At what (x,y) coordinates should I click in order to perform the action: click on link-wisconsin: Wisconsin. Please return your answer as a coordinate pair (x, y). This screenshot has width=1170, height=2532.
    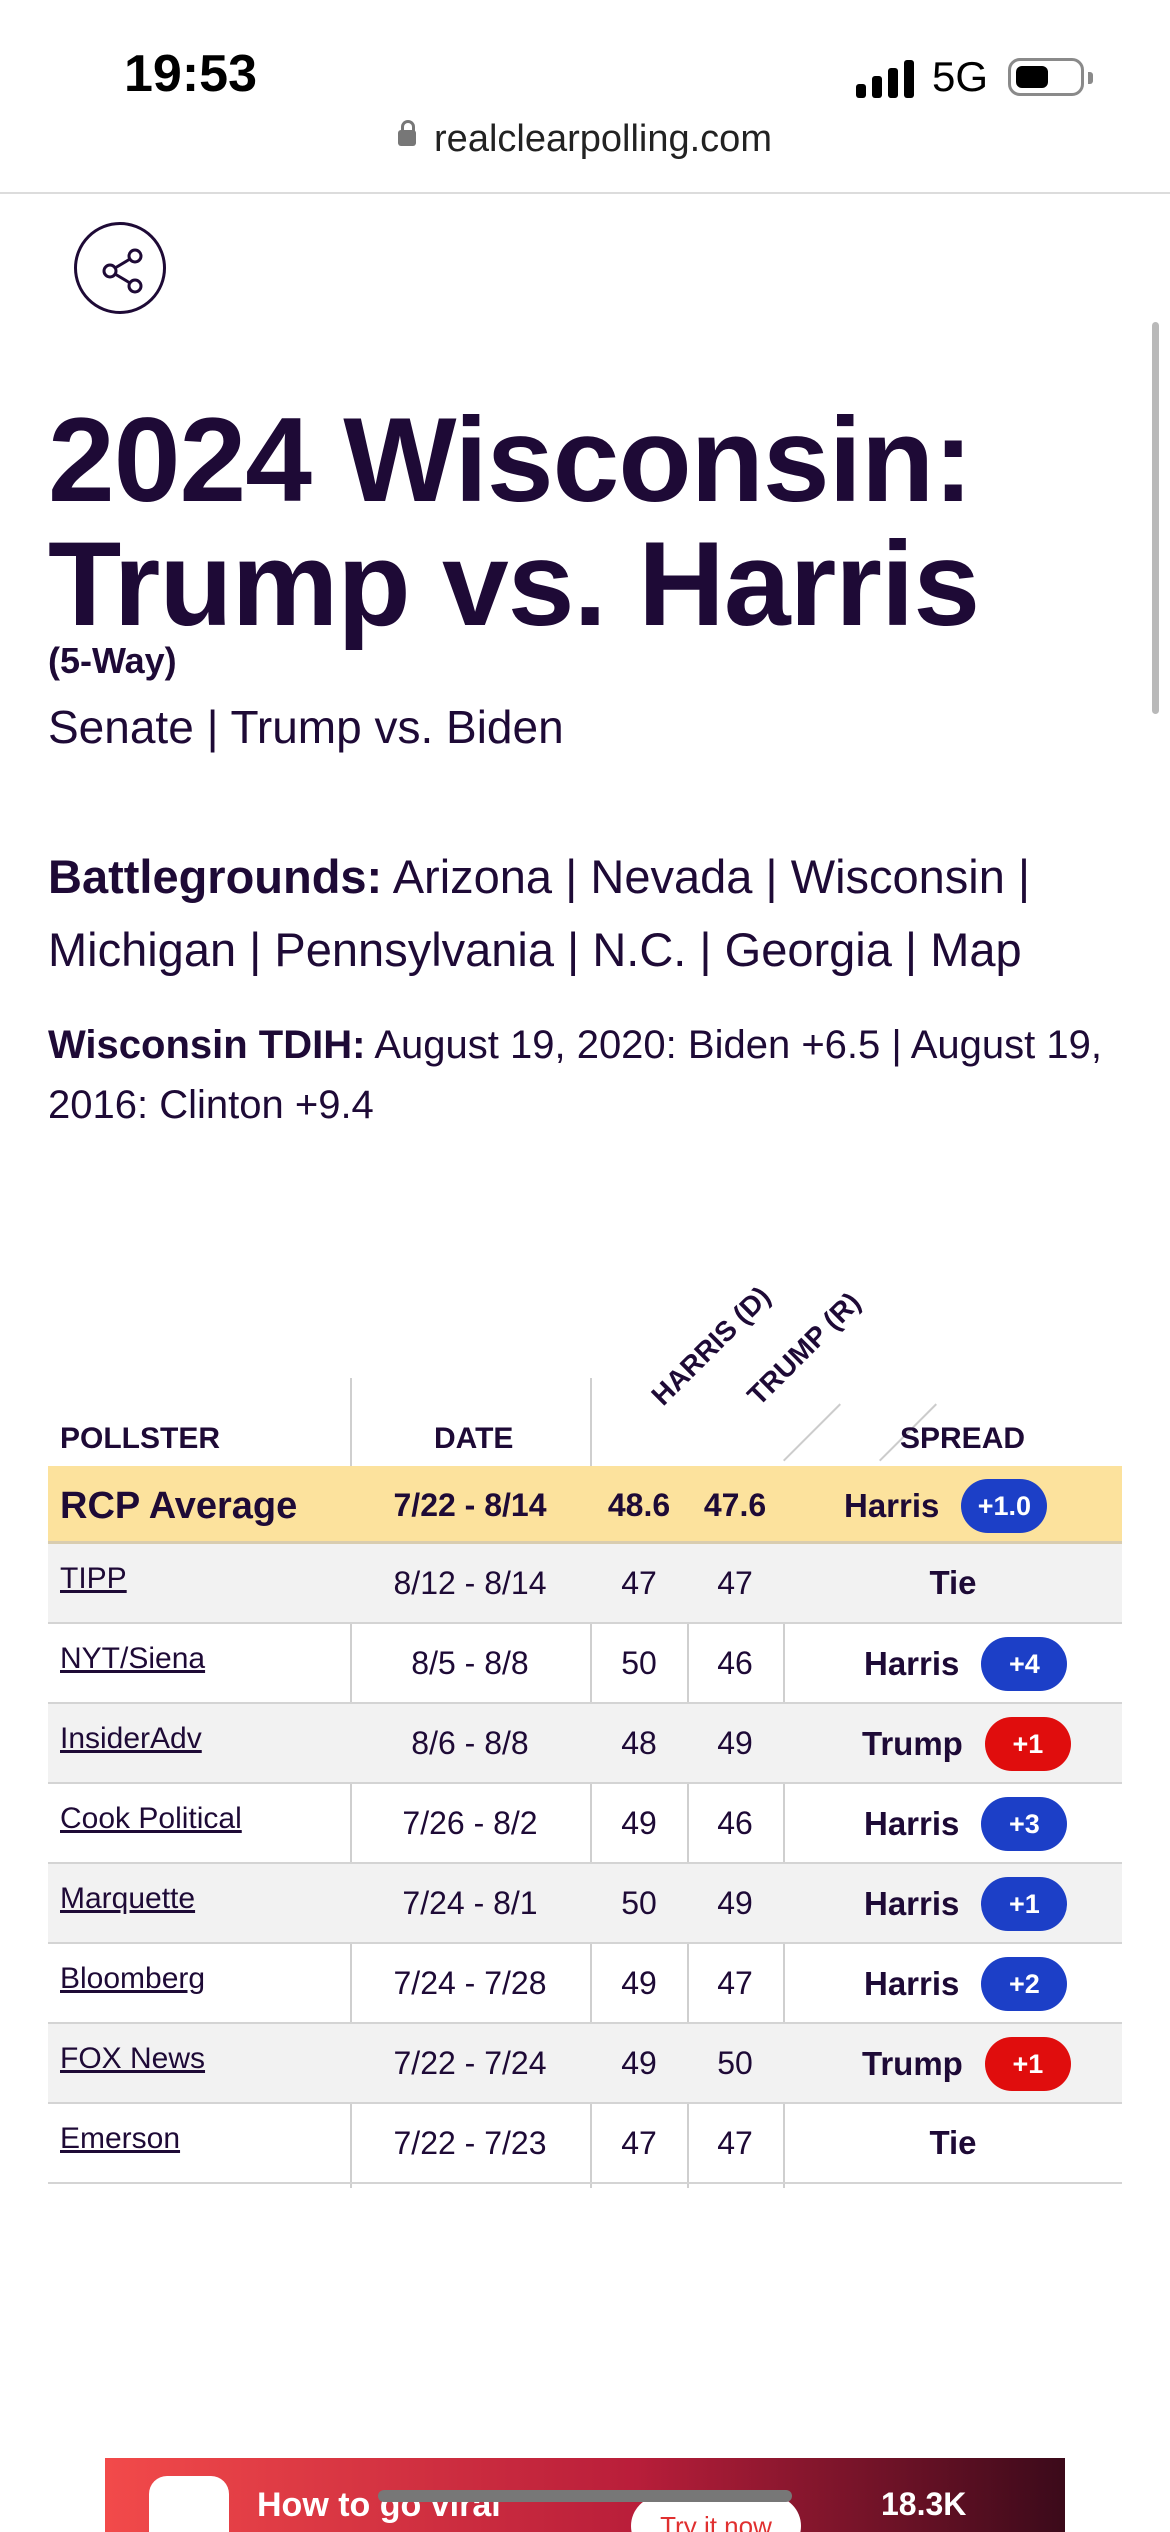
    Looking at the image, I should click on (897, 876).